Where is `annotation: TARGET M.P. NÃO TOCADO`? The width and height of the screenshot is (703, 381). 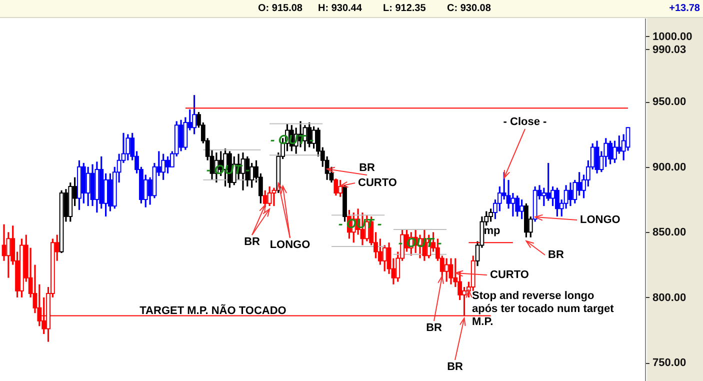 annotation: TARGET M.P. NÃO TOCADO is located at coordinates (213, 310).